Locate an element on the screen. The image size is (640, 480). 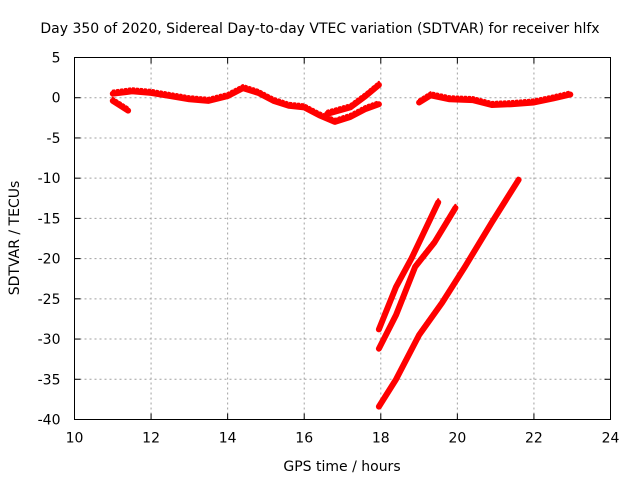
y-tick-label: -25 is located at coordinates (49, 300).